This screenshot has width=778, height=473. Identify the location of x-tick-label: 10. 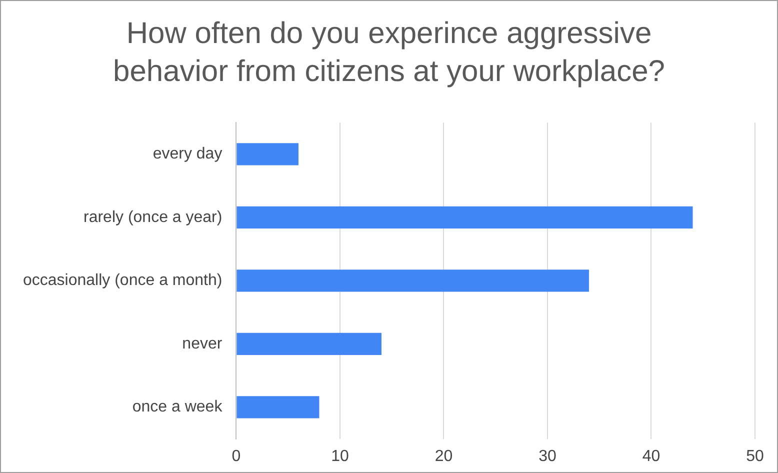
(340, 456).